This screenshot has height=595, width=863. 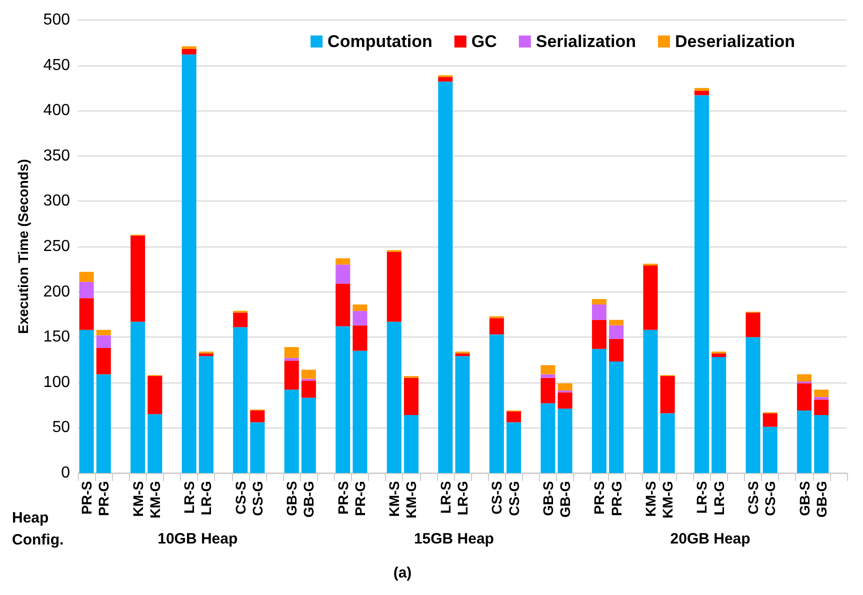 What do you see at coordinates (586, 41) in the screenshot?
I see `legend-label: Serialization` at bounding box center [586, 41].